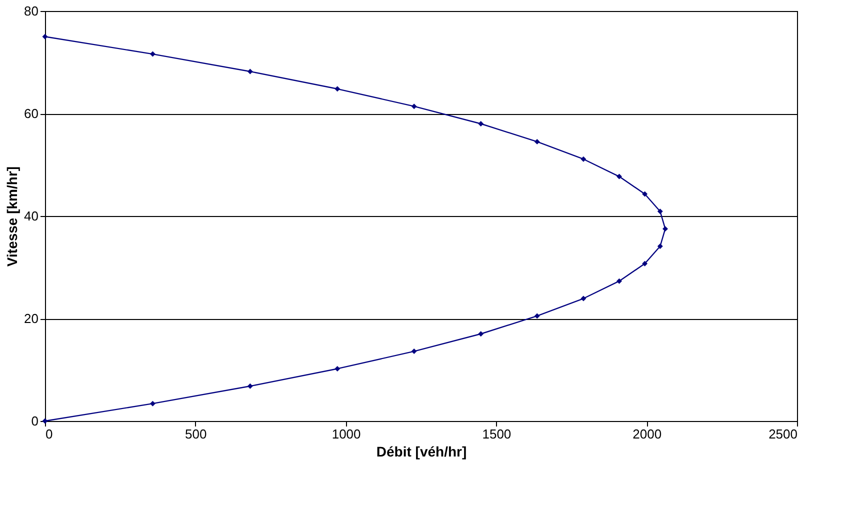 This screenshot has height=508, width=854. I want to click on y-tick-label: 40, so click(31, 216).